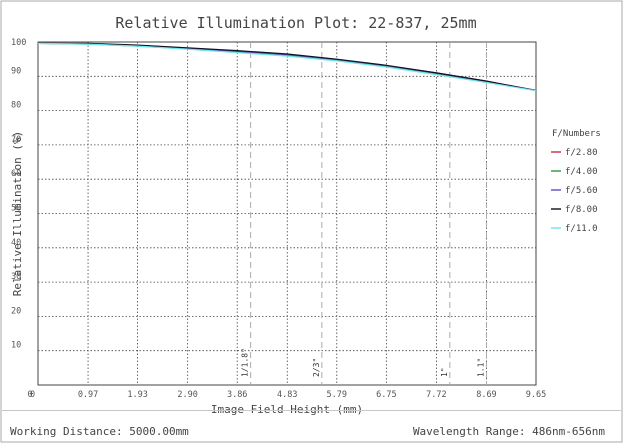 The height and width of the screenshot is (443, 623). I want to click on y-tick-label: 20, so click(16, 311).